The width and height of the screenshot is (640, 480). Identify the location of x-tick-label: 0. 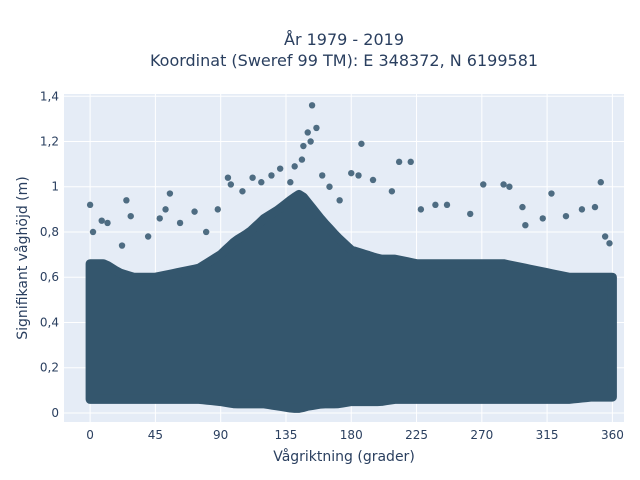
(90, 435).